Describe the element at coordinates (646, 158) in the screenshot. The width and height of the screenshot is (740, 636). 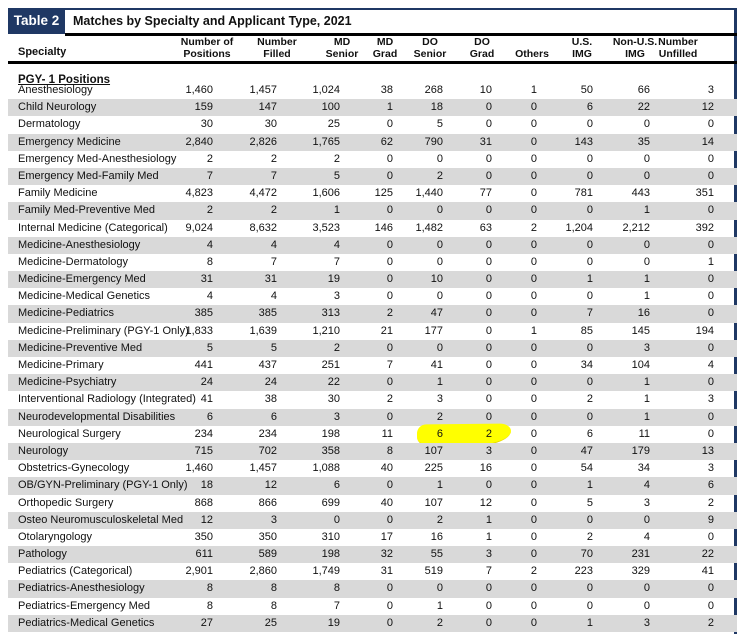
I see `value-cell-non-us-img: 0` at that location.